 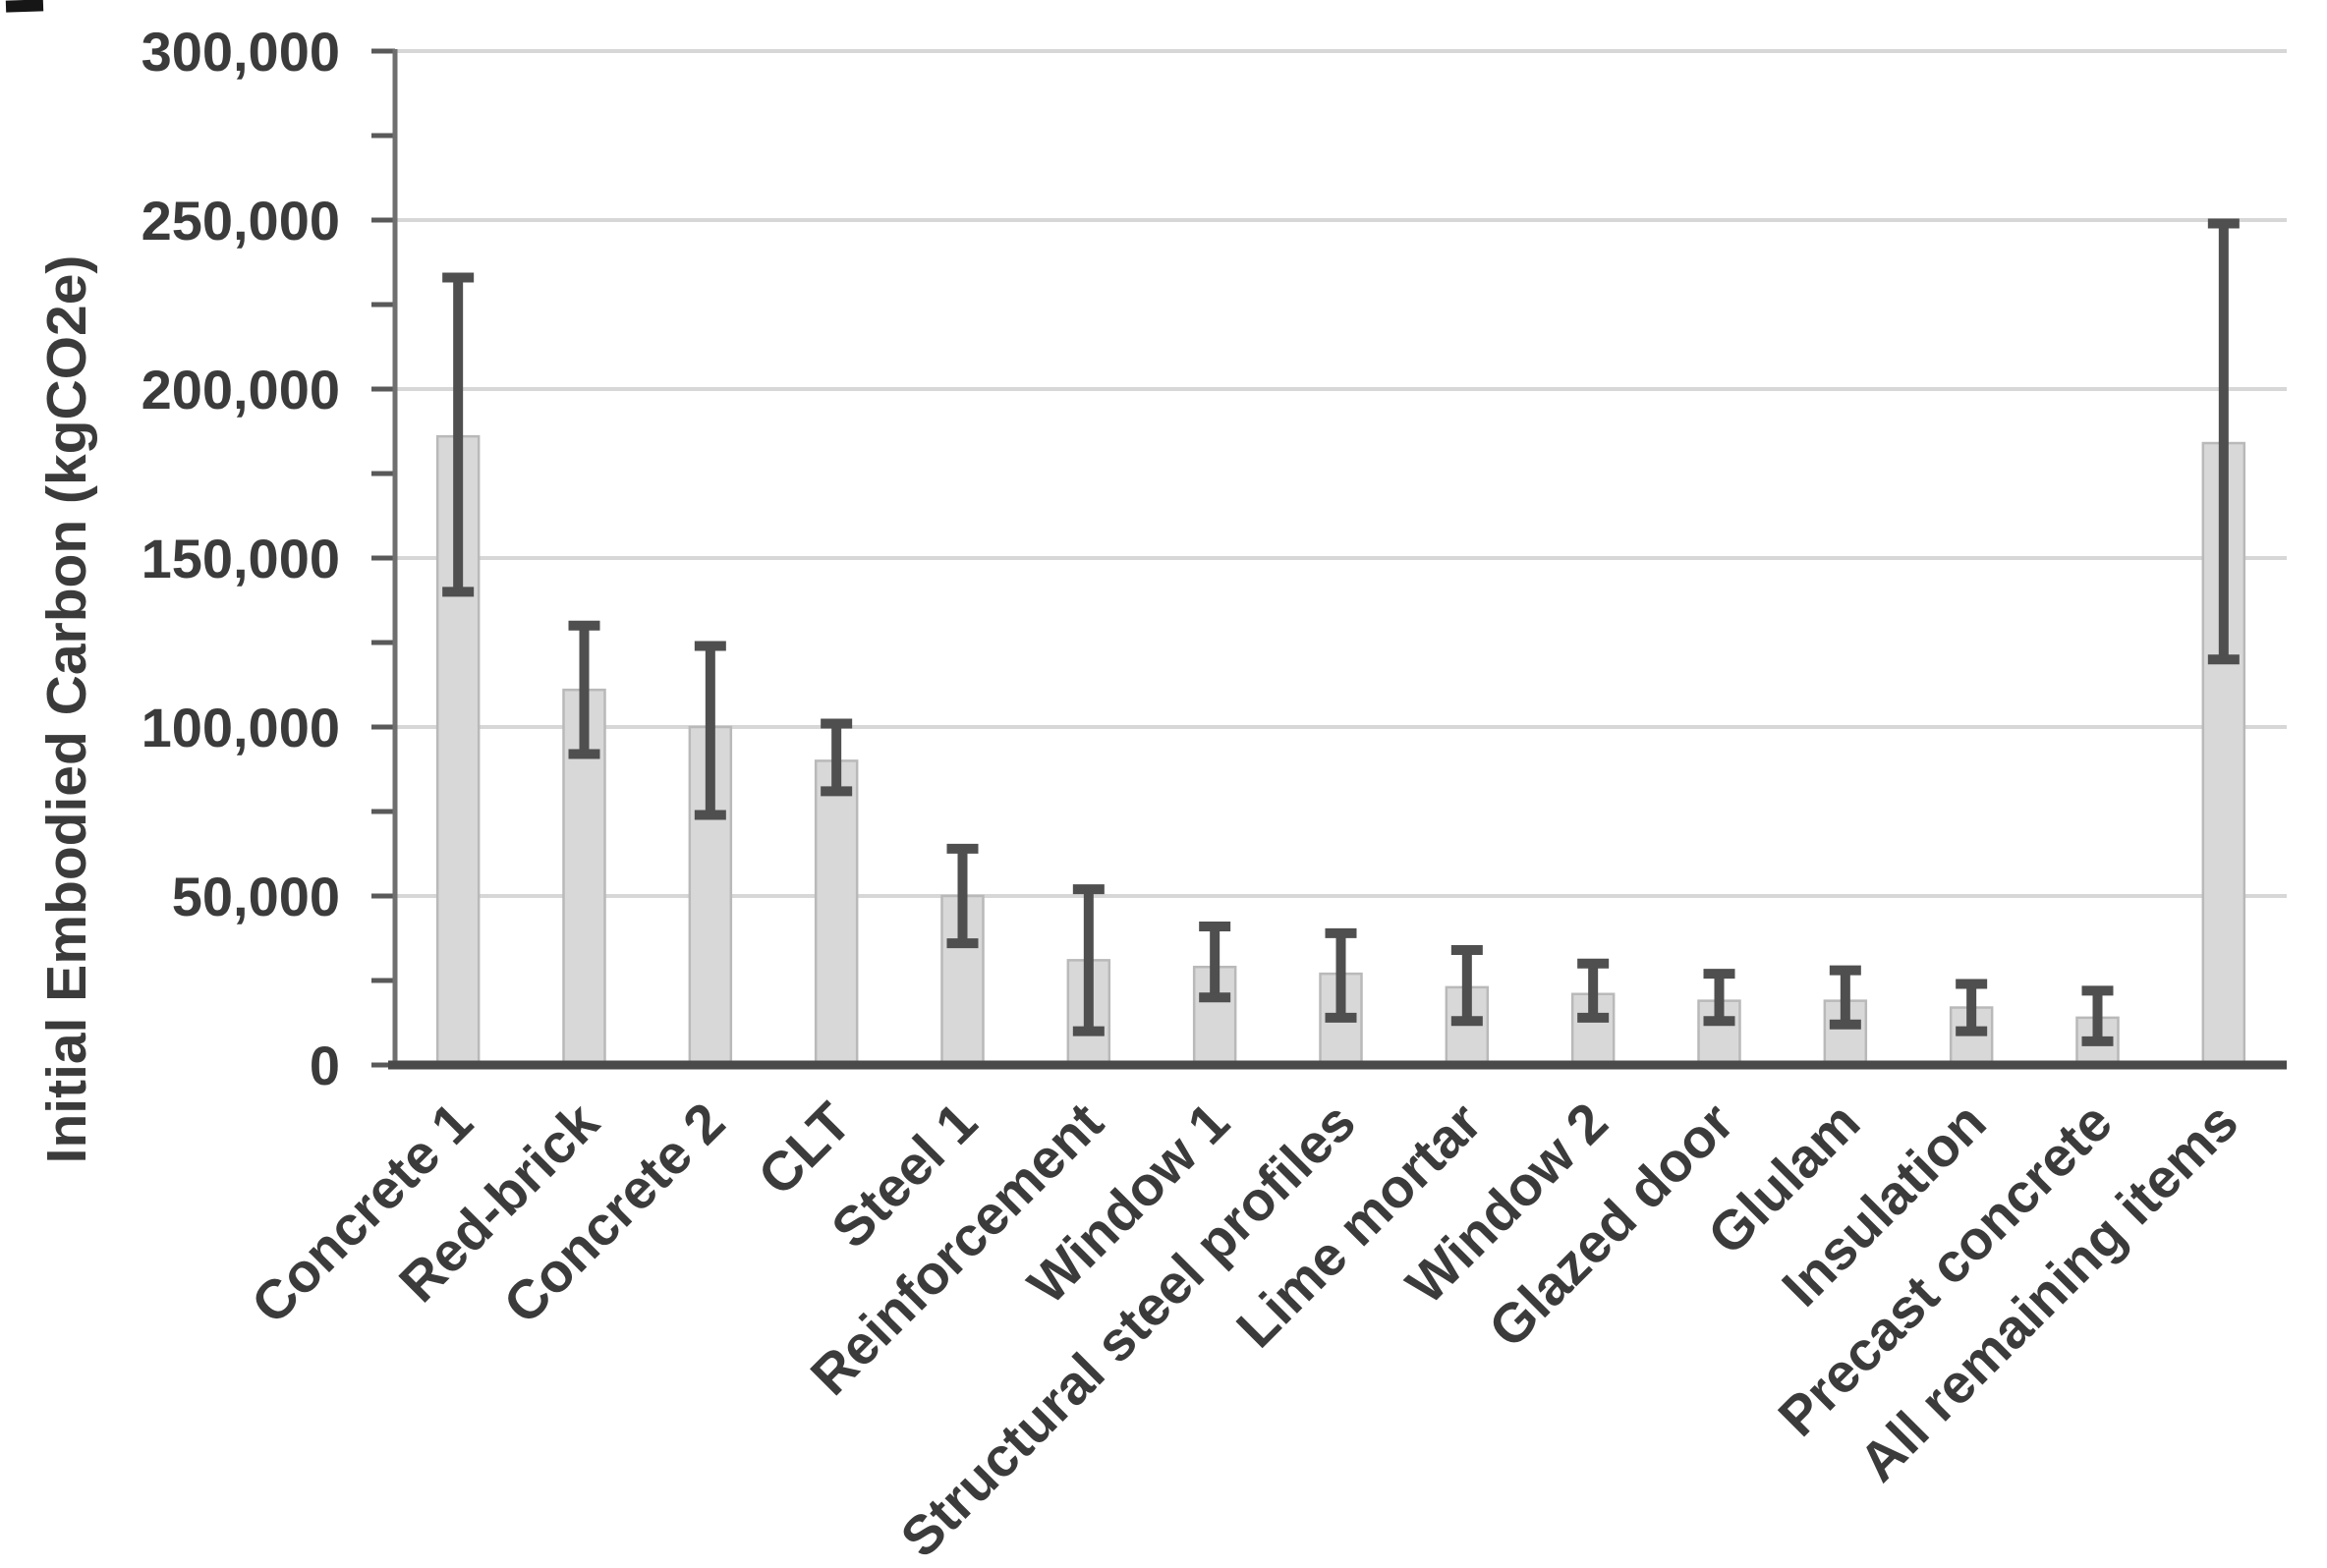 What do you see at coordinates (241, 389) in the screenshot?
I see `y-tick-label: 200,000` at bounding box center [241, 389].